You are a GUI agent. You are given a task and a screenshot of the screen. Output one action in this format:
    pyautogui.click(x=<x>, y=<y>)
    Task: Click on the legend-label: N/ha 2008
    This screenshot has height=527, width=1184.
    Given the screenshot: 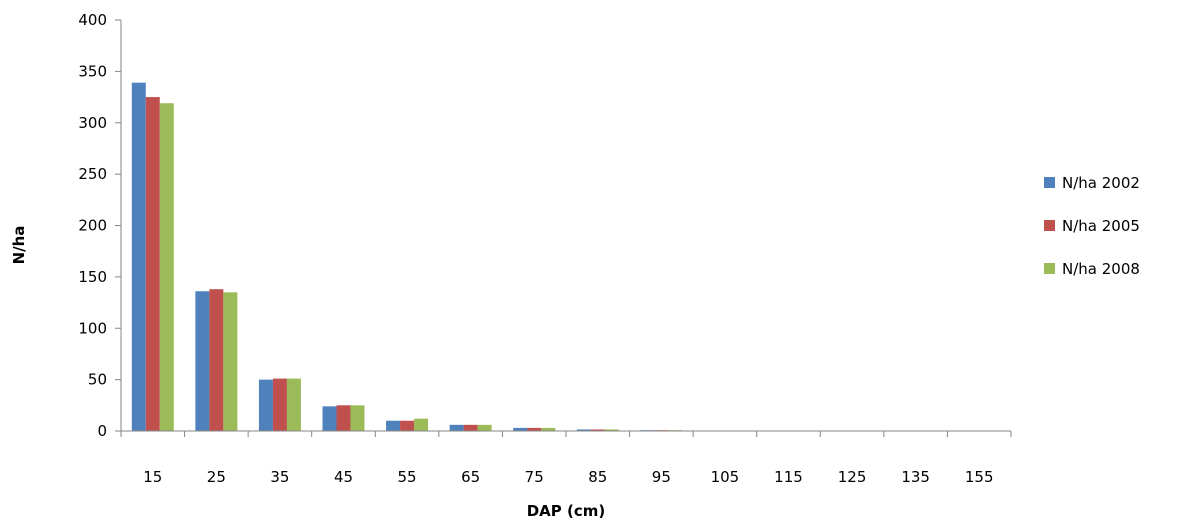 What is the action you would take?
    pyautogui.click(x=1101, y=269)
    